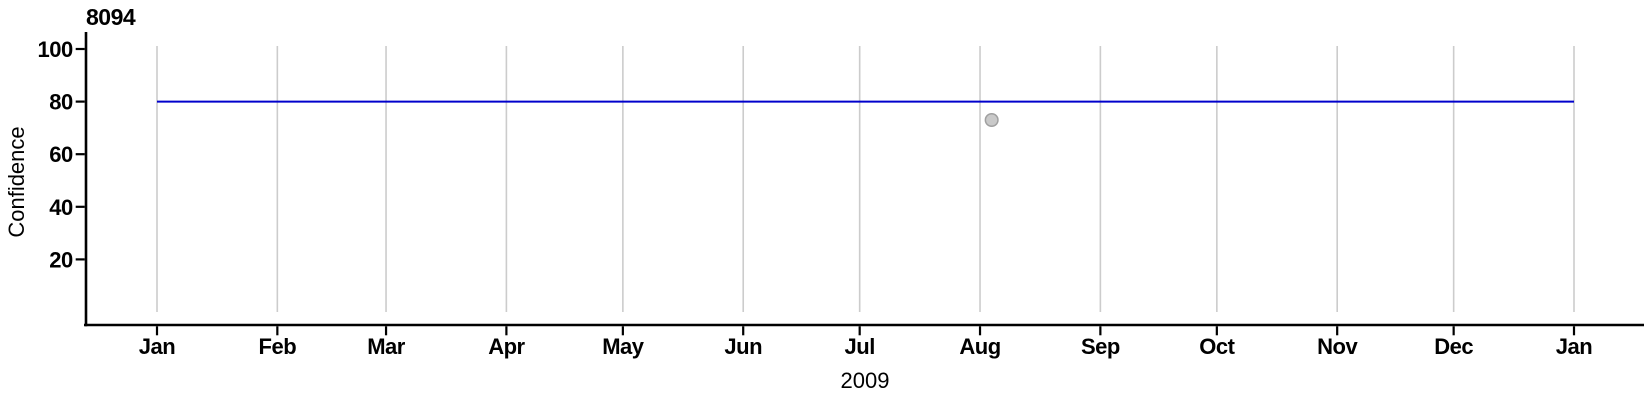 The image size is (1650, 400). I want to click on x-axis-label: 2009, so click(865, 380).